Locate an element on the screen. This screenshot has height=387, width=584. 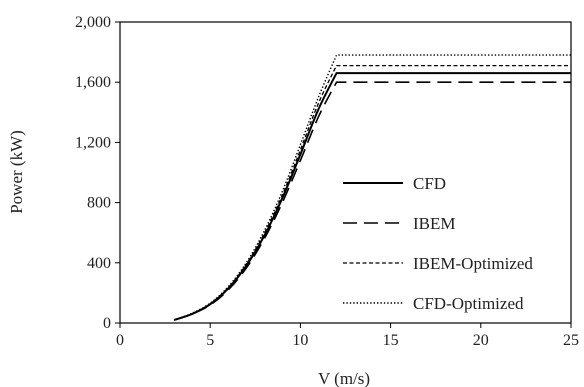
y-tick-label: 1,600 is located at coordinates (93, 82).